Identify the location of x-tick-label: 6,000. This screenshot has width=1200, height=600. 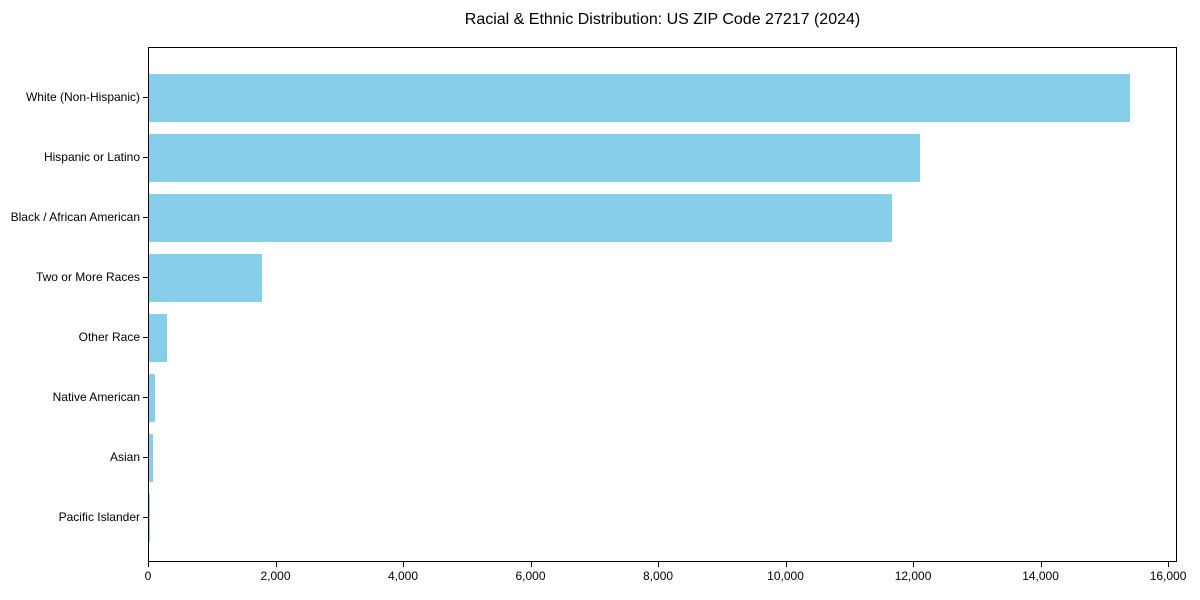
(530, 576).